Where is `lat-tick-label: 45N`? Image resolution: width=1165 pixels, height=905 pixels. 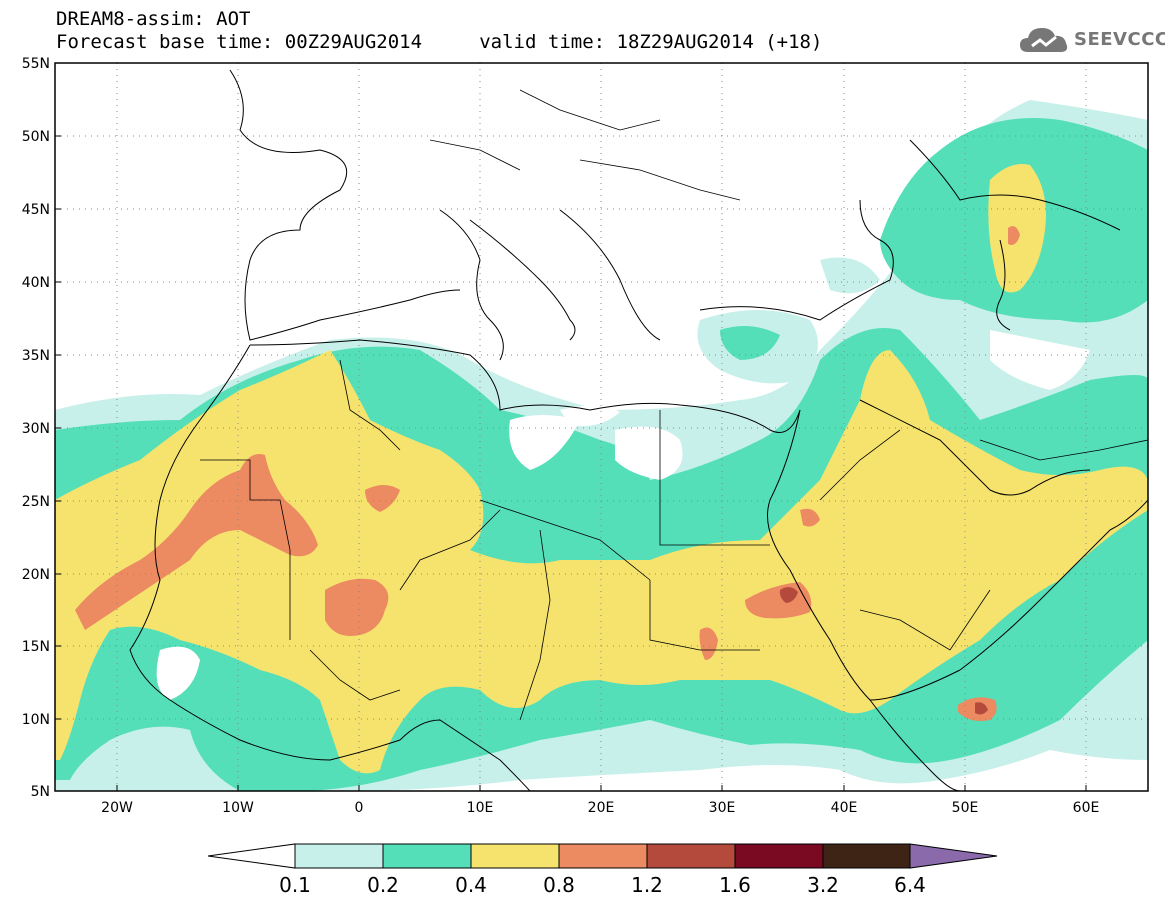
lat-tick-label: 45N is located at coordinates (36, 210).